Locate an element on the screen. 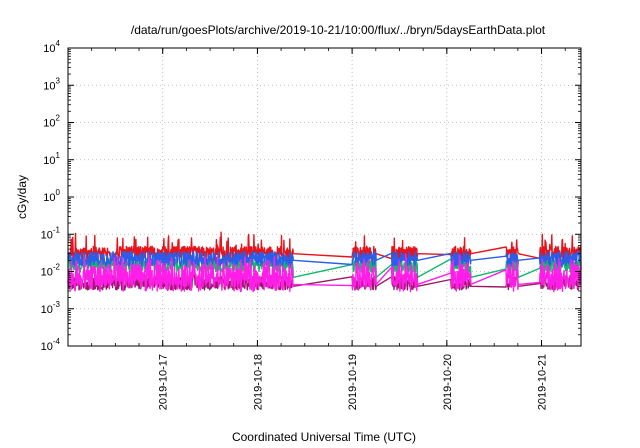 This screenshot has width=640, height=448. y-tick-label: 10⁴ is located at coordinates (51, 47).